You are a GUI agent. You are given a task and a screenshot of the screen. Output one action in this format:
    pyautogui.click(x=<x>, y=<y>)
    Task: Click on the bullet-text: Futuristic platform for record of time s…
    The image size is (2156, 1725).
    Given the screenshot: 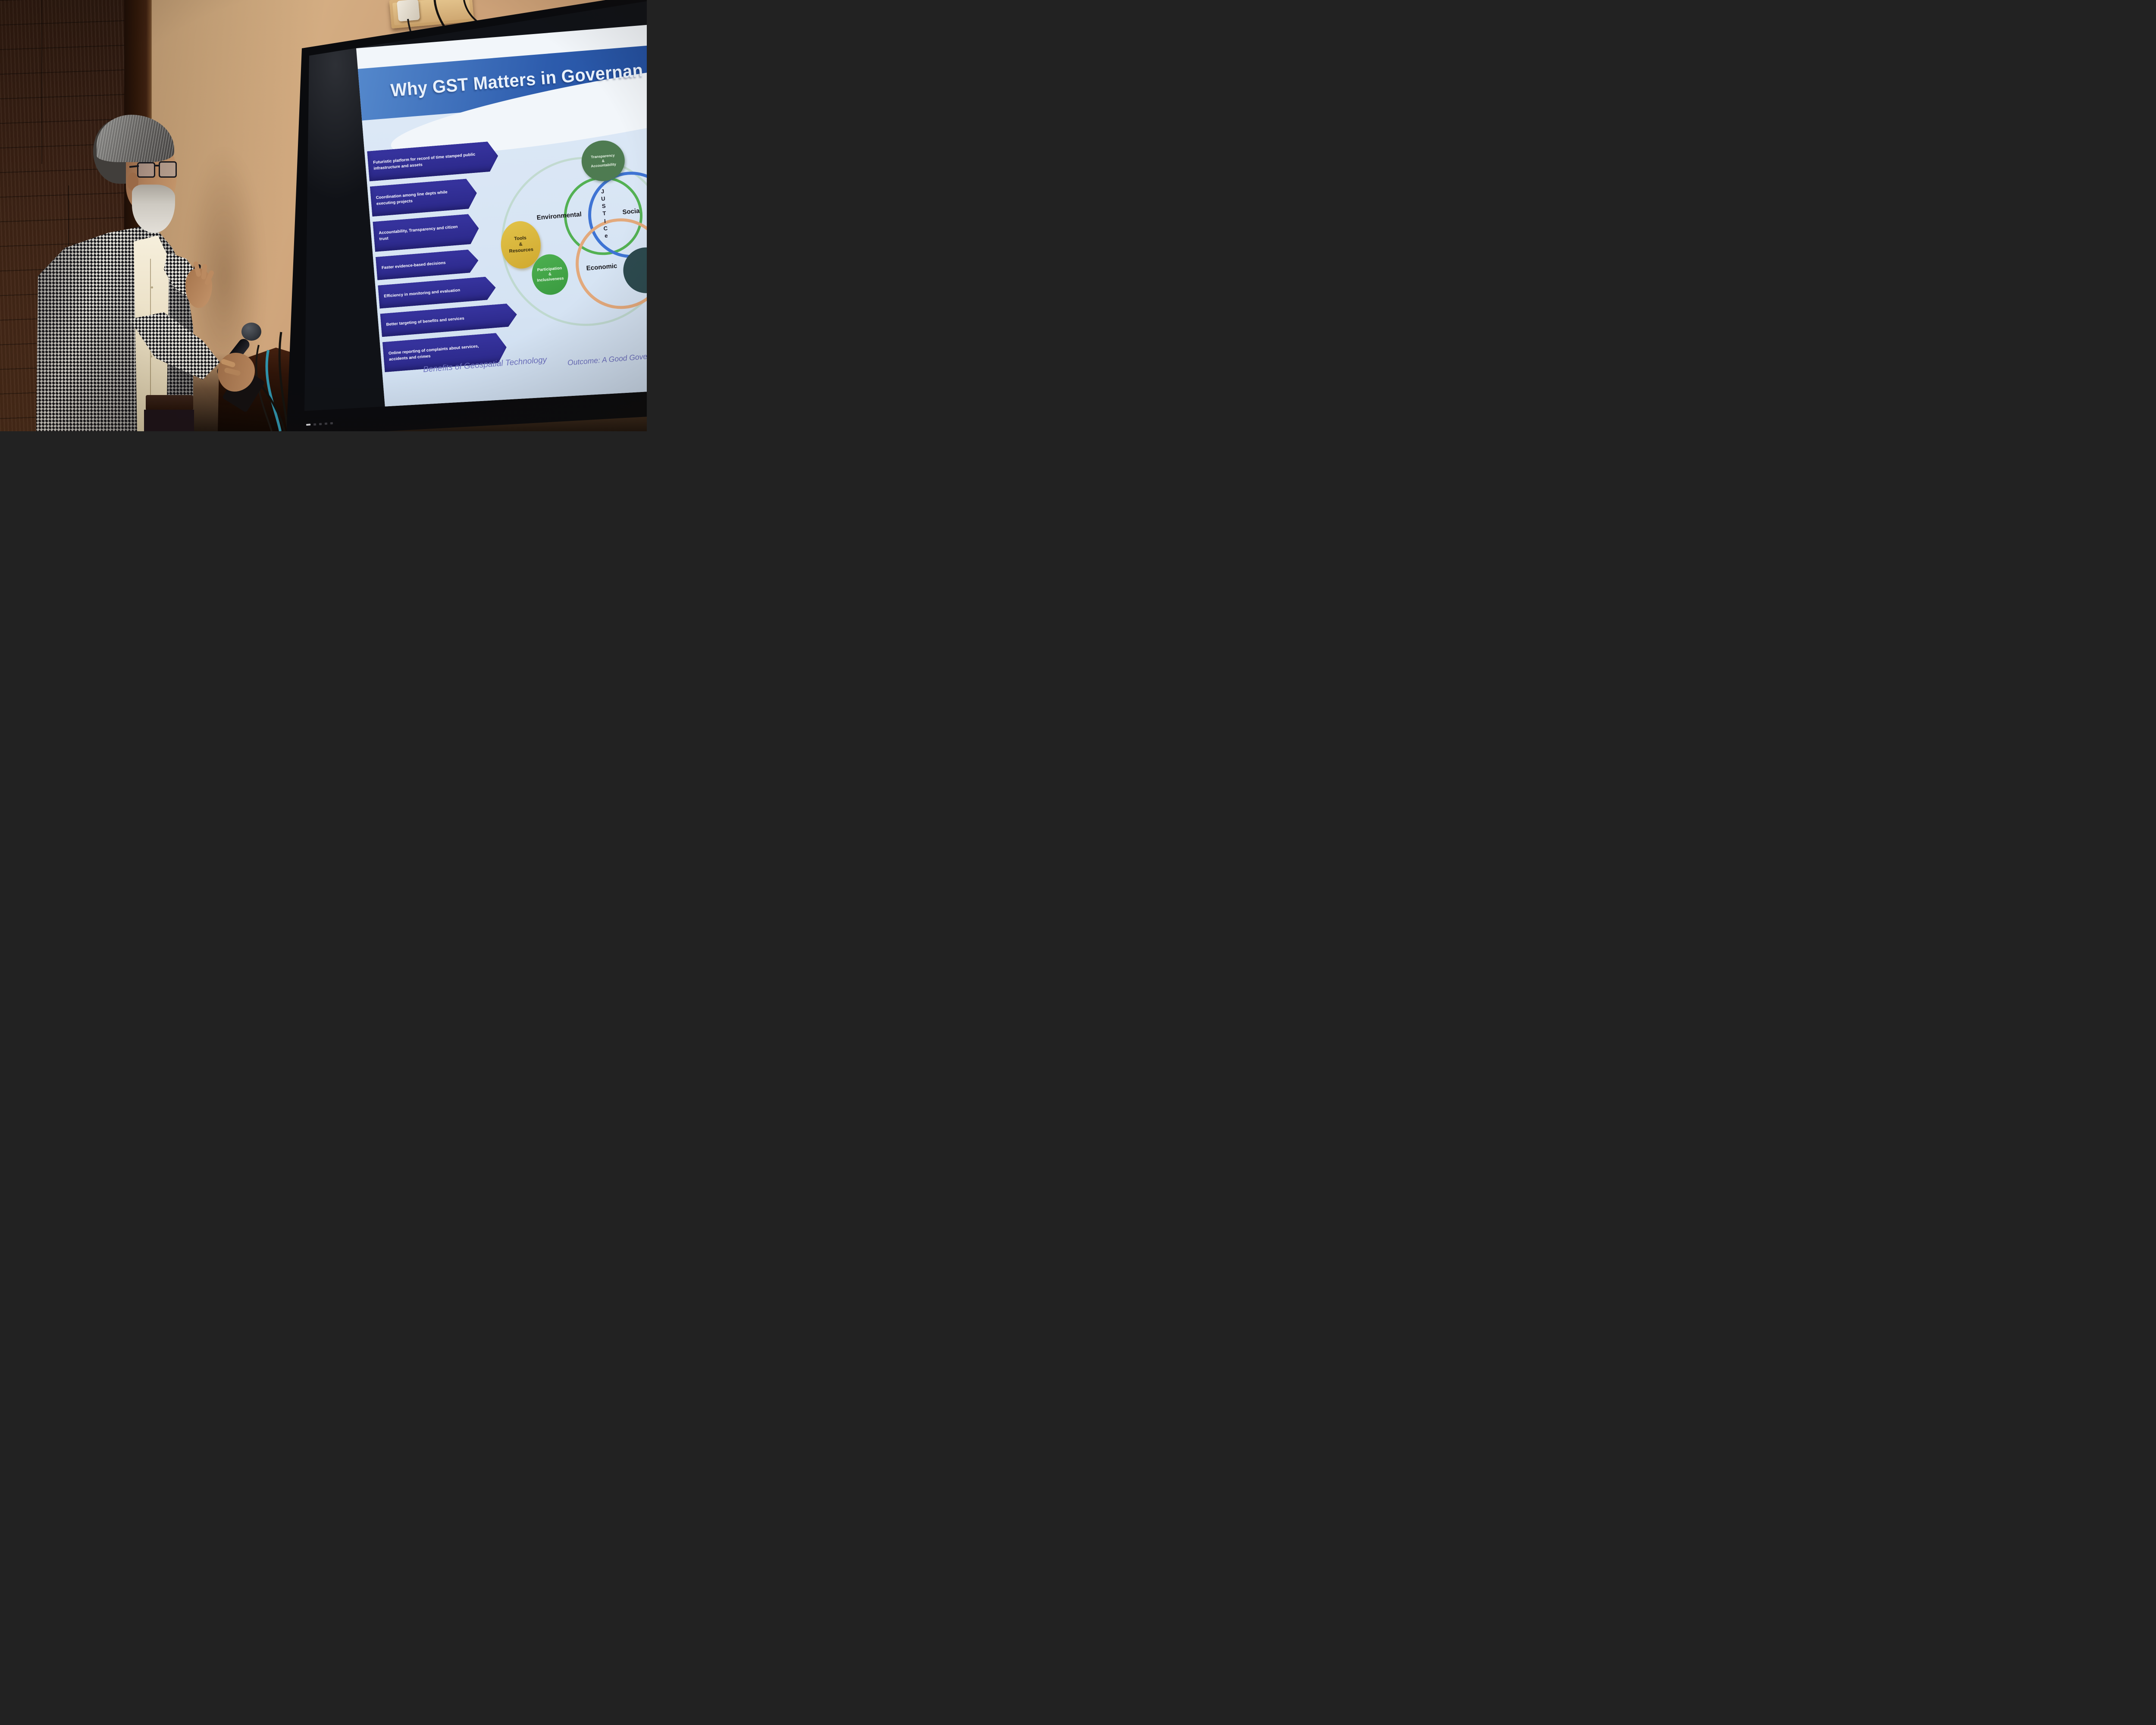 What is the action you would take?
    pyautogui.click(x=424, y=162)
    